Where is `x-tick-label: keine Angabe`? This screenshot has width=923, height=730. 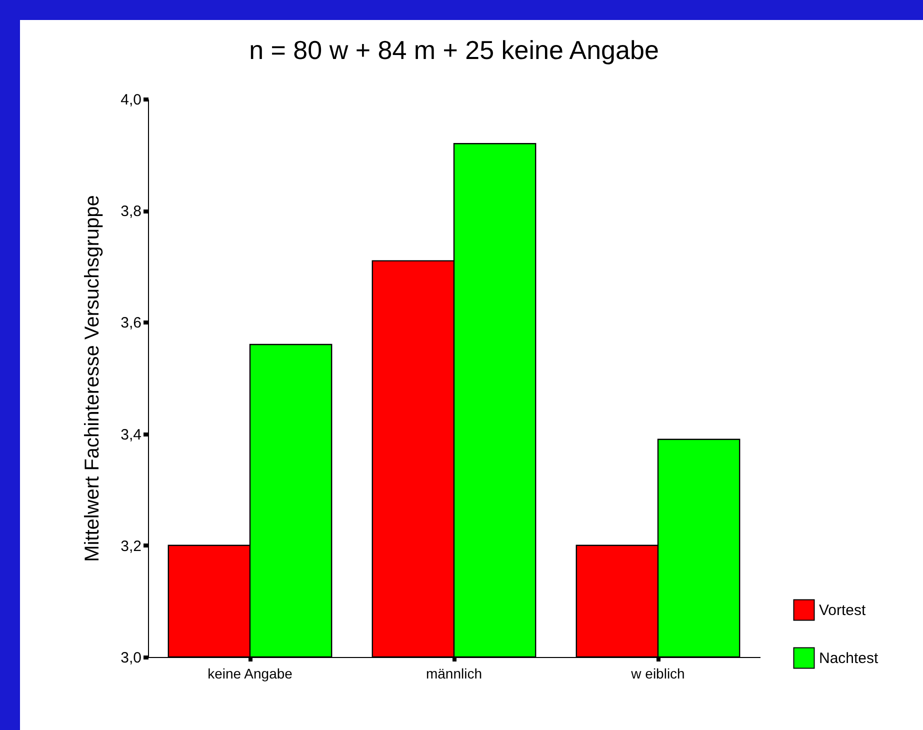 x-tick-label: keine Angabe is located at coordinates (250, 674).